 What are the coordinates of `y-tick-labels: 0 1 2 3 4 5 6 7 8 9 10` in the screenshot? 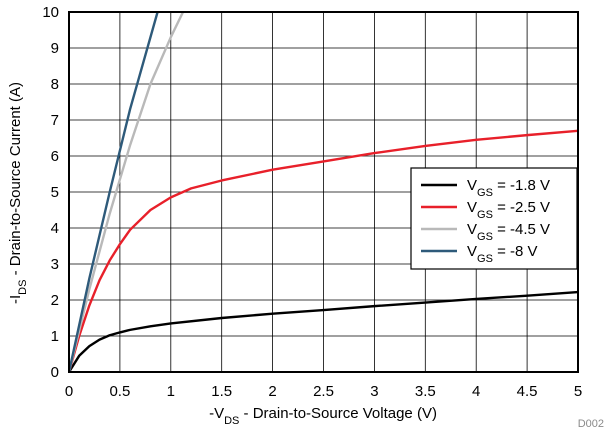 It's located at (50, 192).